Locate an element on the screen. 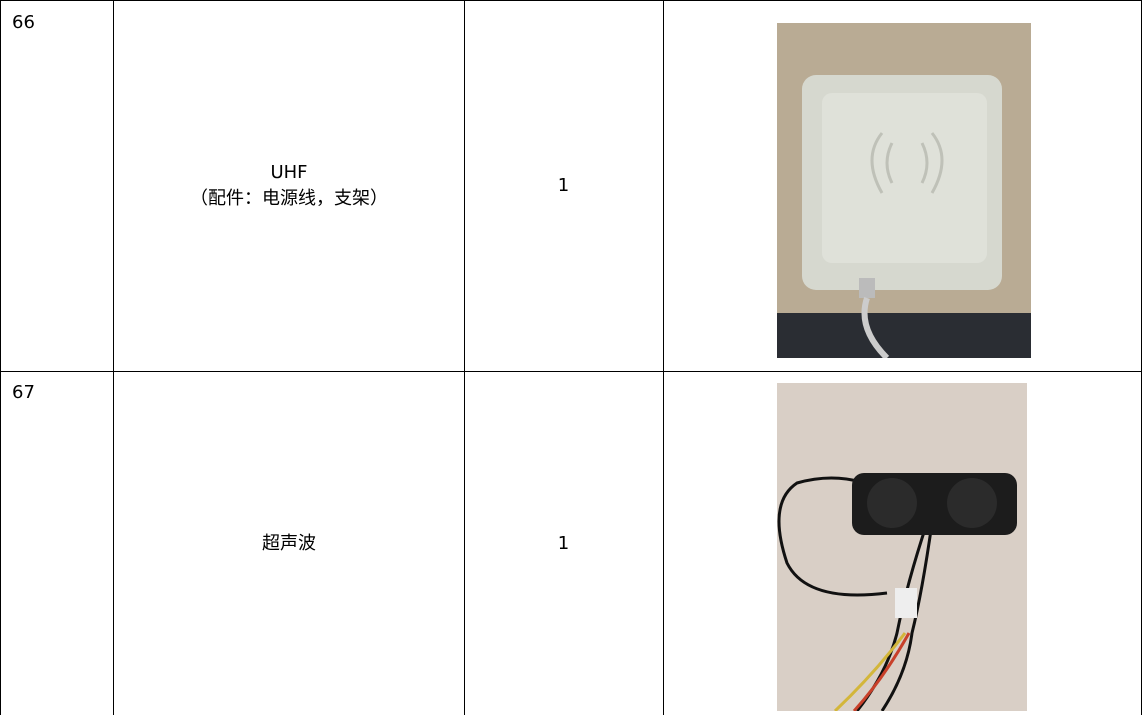 This screenshot has width=1142, height=715. item-number: 66 is located at coordinates (23, 22).